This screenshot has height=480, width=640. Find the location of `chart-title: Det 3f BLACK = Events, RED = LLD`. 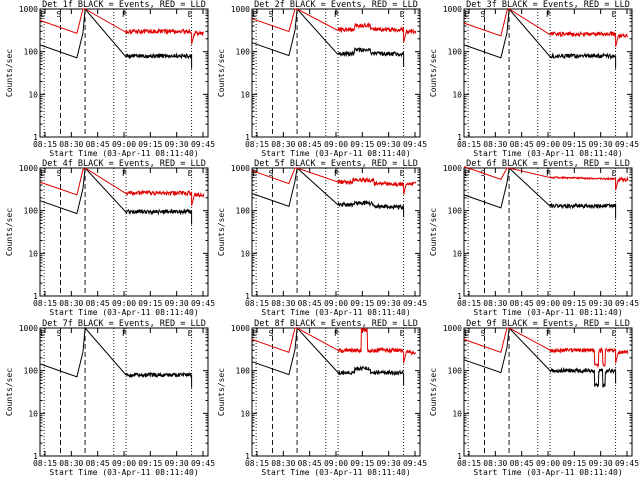

chart-title: Det 3f BLACK = Events, RED = LLD is located at coordinates (548, 5).